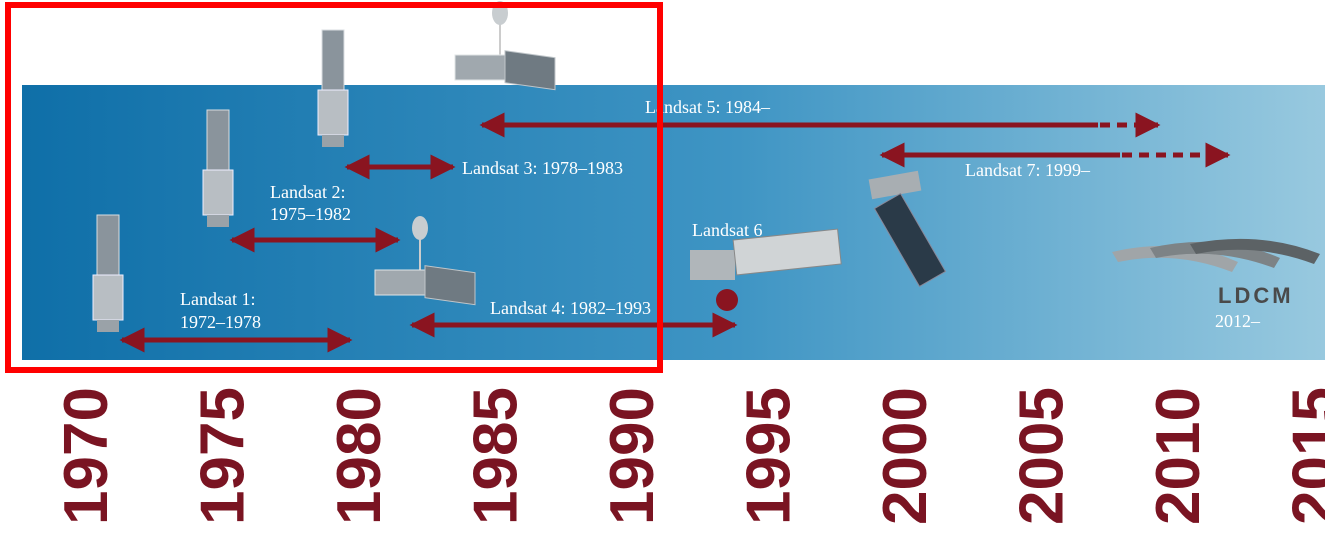 The image size is (1325, 533). What do you see at coordinates (632, 456) in the screenshot?
I see `year-label: 1990` at bounding box center [632, 456].